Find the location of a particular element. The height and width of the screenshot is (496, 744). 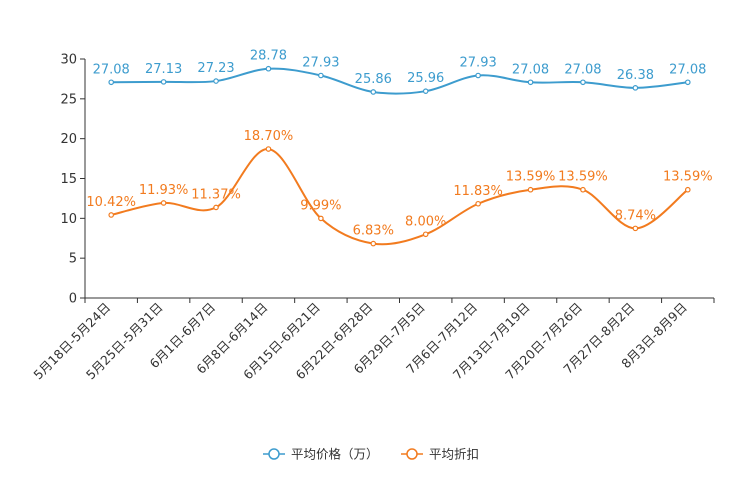

legend: 平均价格（万） 平均折扣 is located at coordinates (371, 454).